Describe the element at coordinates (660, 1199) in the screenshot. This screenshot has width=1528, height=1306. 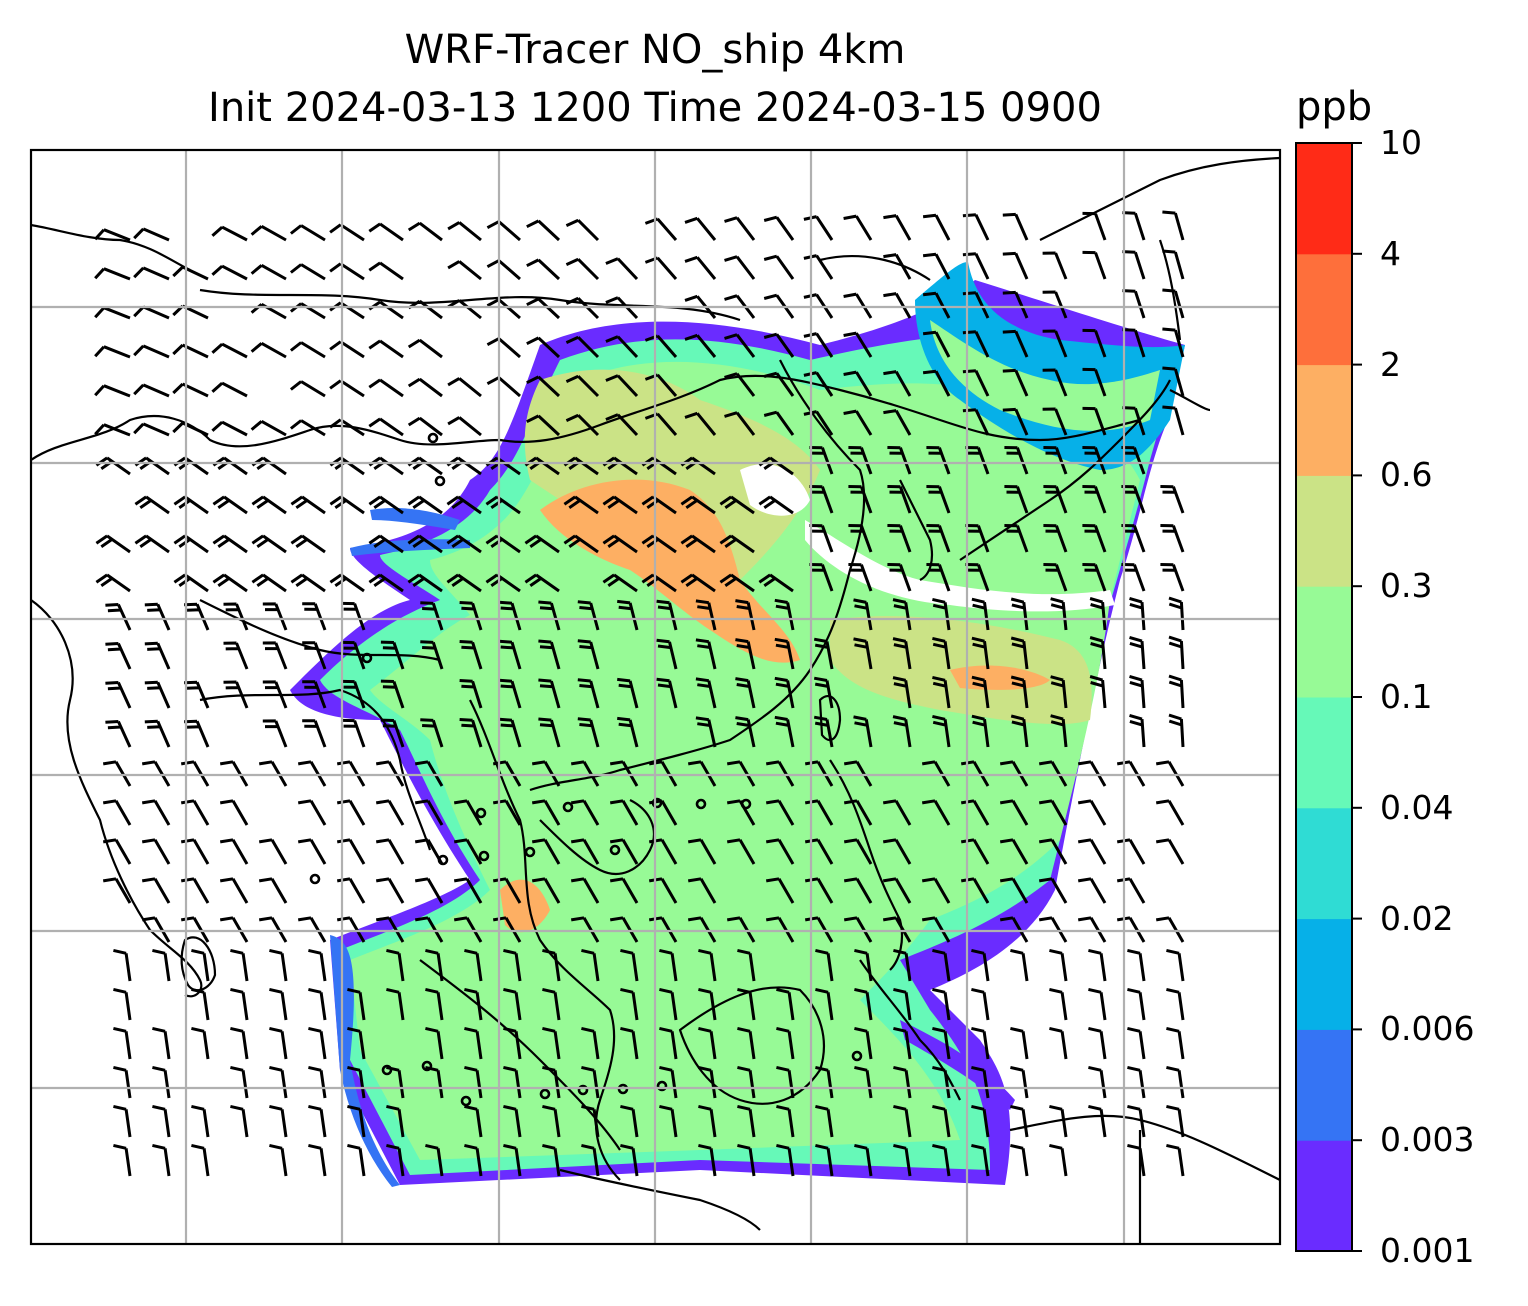
I see `coast-java` at that location.